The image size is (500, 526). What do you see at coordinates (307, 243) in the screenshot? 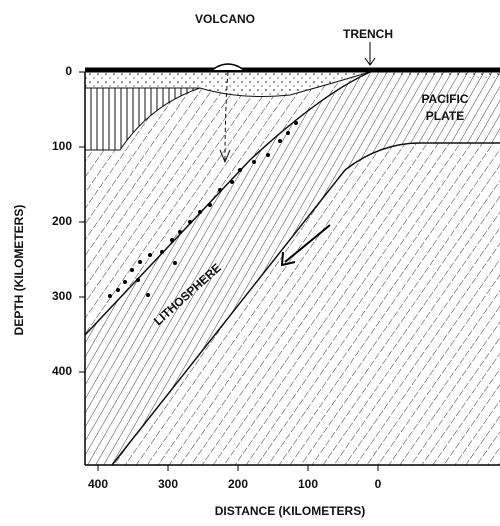
I see `motion-arrow` at bounding box center [307, 243].